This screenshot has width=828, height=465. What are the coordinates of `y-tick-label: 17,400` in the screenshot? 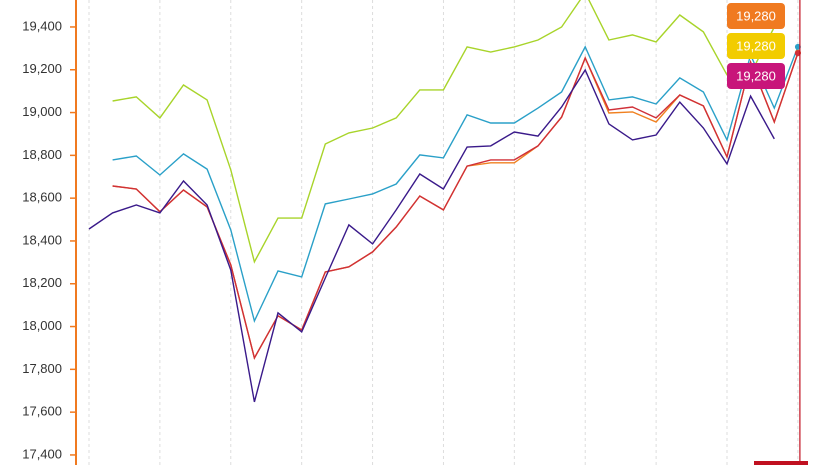 It's located at (42, 453).